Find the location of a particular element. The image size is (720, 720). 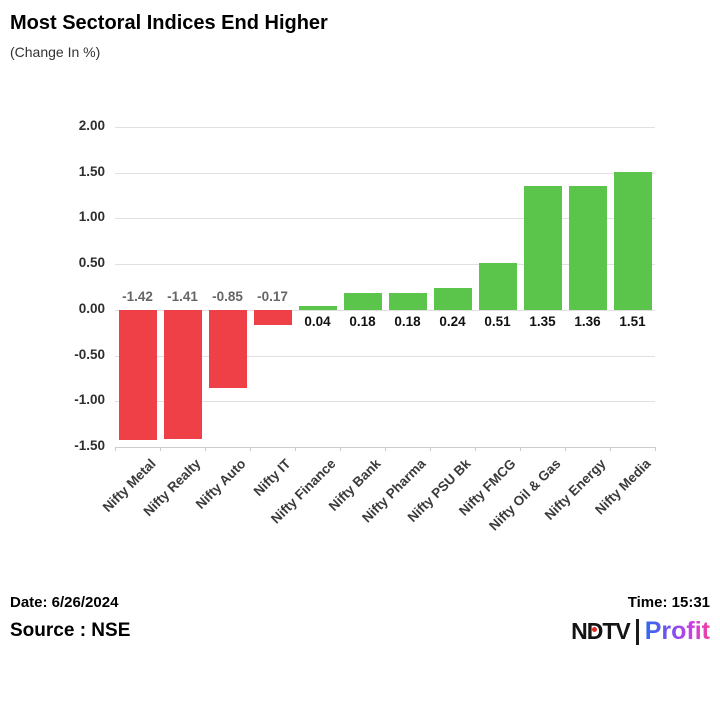

y-axis-tick-label: -1.50 is located at coordinates (89, 445).